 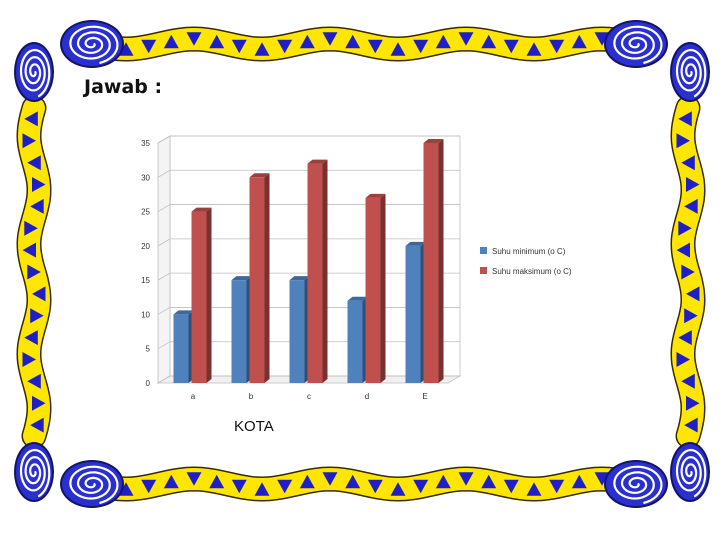 What do you see at coordinates (309, 396) in the screenshot?
I see `x-tick-label: c` at bounding box center [309, 396].